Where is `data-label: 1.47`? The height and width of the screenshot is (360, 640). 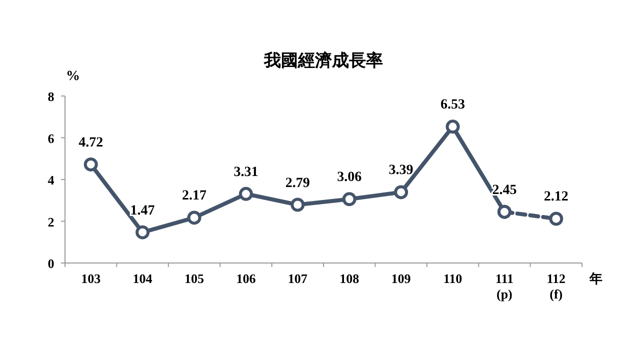
data-label: 1.47 is located at coordinates (142, 210).